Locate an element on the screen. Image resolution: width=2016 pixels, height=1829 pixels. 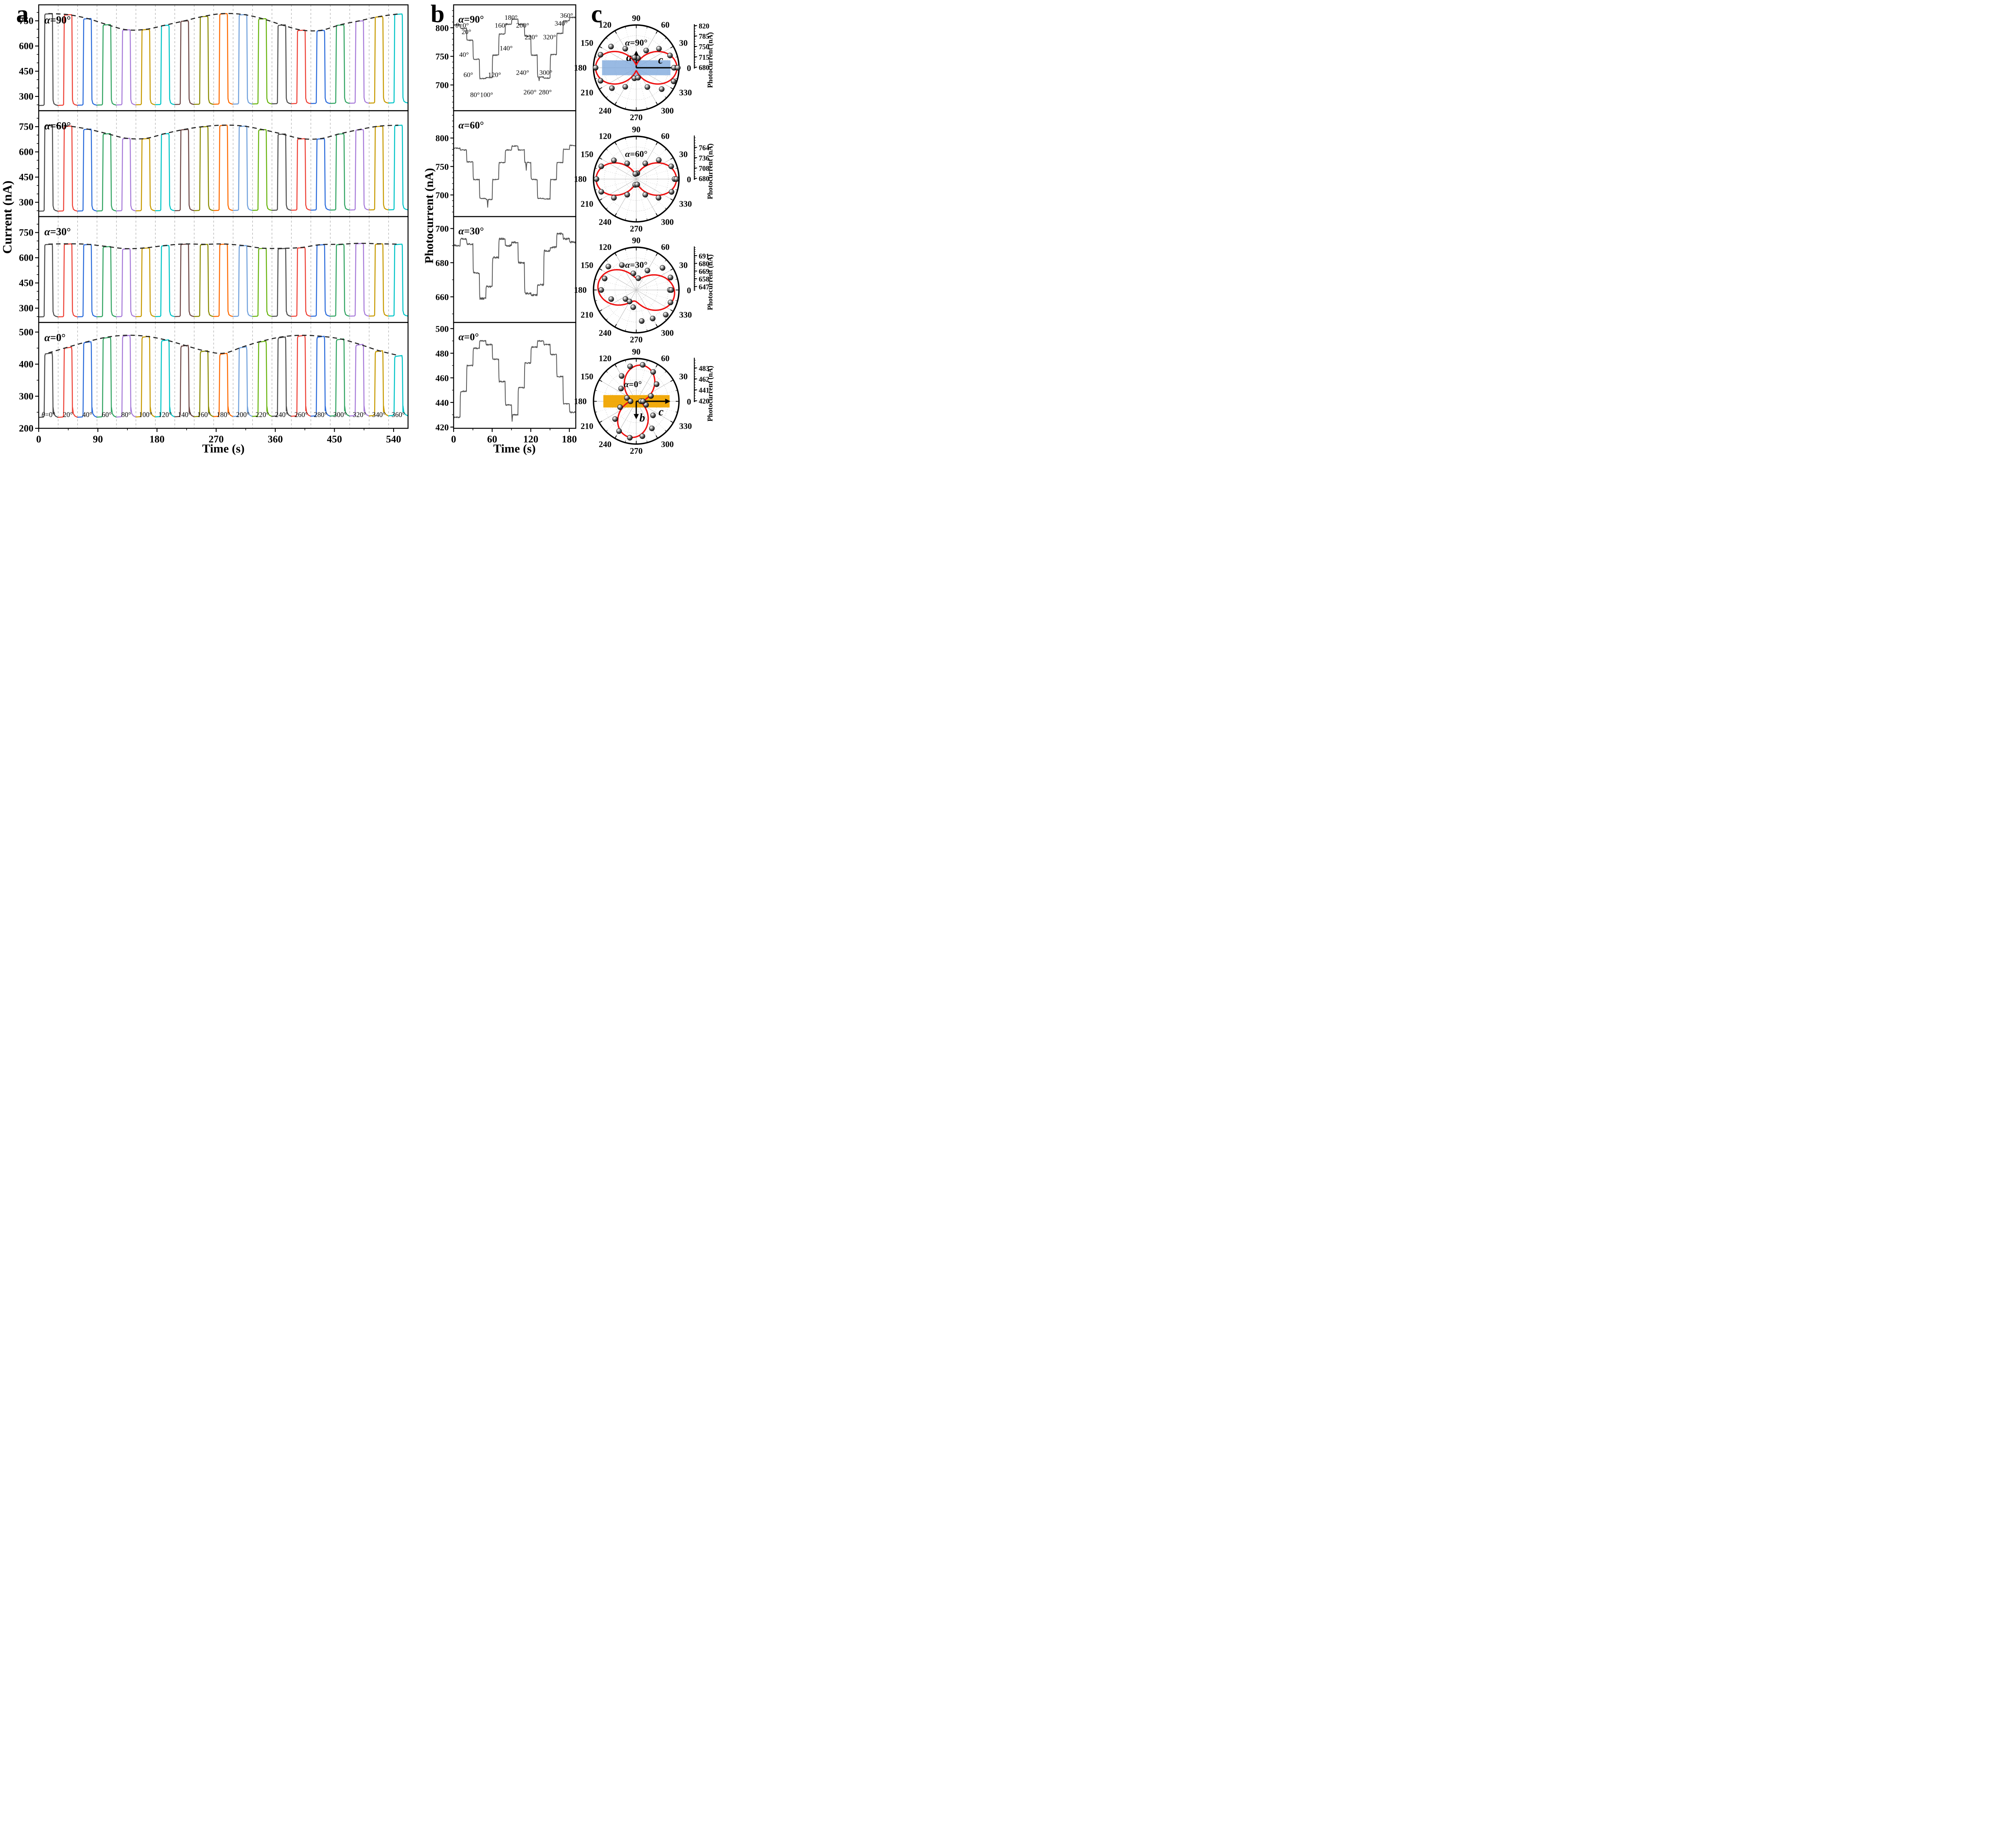
y-axis-ticks: 700 750 800 is located at coordinates (445, 164).